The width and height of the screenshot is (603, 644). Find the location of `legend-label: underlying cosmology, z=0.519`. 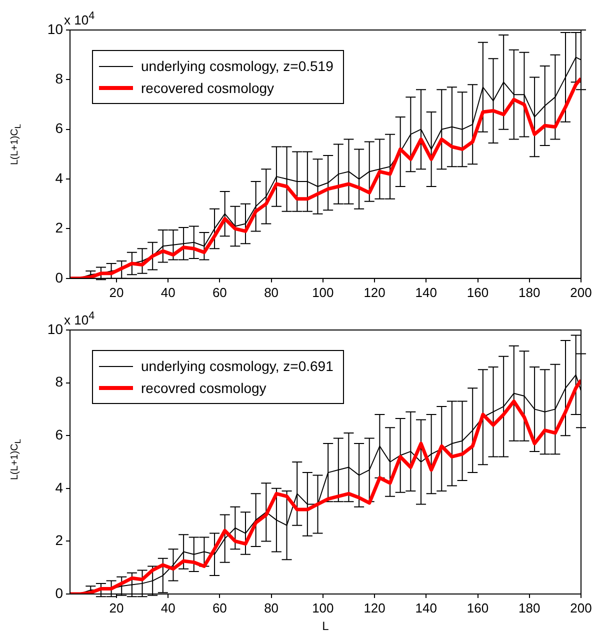

legend-label: underlying cosmology, z=0.519 is located at coordinates (237, 66).